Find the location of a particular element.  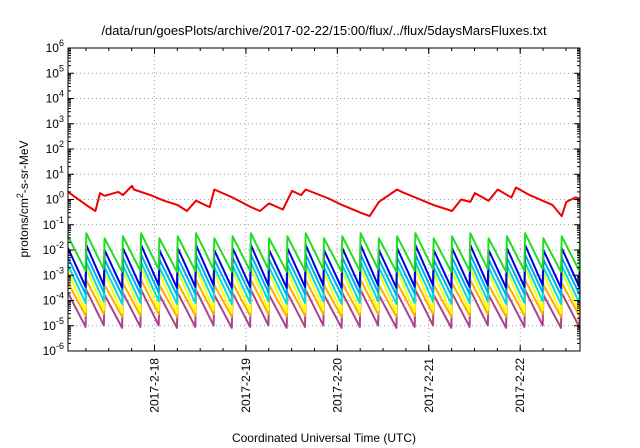

y-tick-label: 10³ is located at coordinates (55, 122).